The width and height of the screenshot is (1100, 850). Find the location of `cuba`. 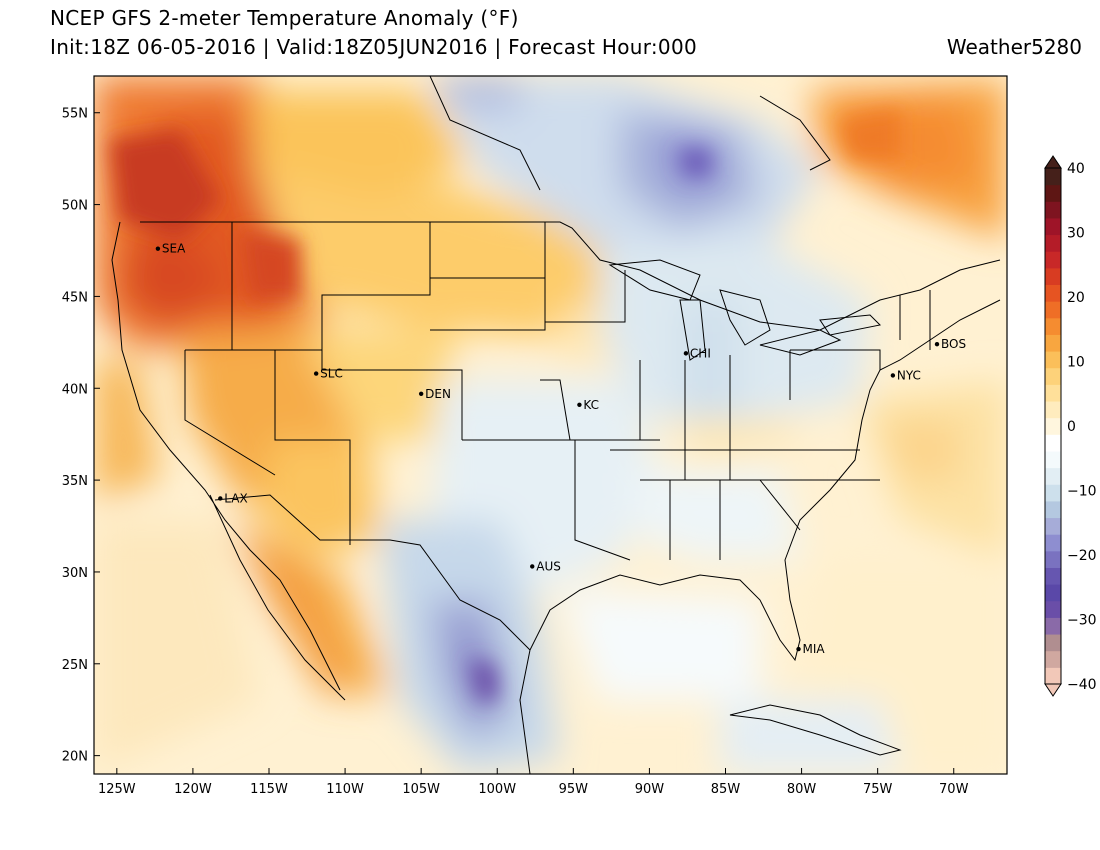

cuba is located at coordinates (815, 730).